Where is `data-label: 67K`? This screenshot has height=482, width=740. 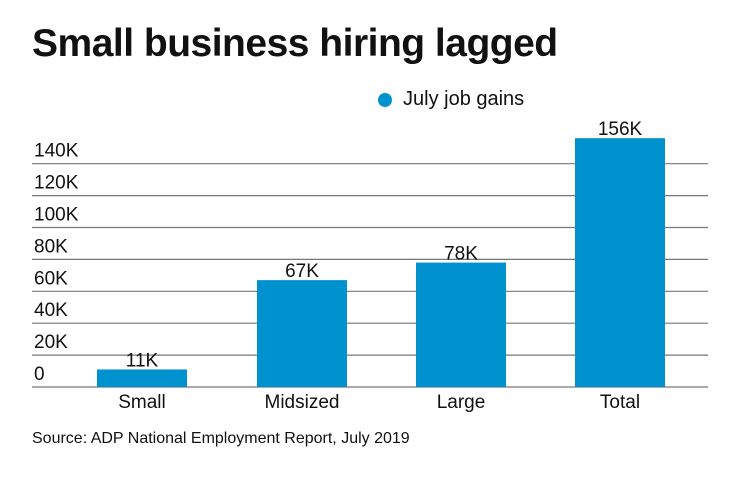
data-label: 67K is located at coordinates (302, 271).